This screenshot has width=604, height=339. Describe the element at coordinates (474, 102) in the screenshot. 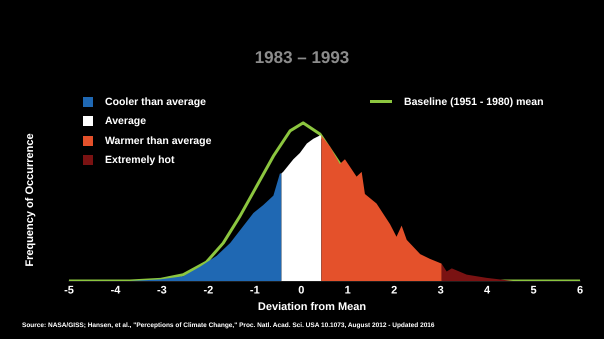

I see `legend-label: Baseline (1951 - 1980) mean` at that location.